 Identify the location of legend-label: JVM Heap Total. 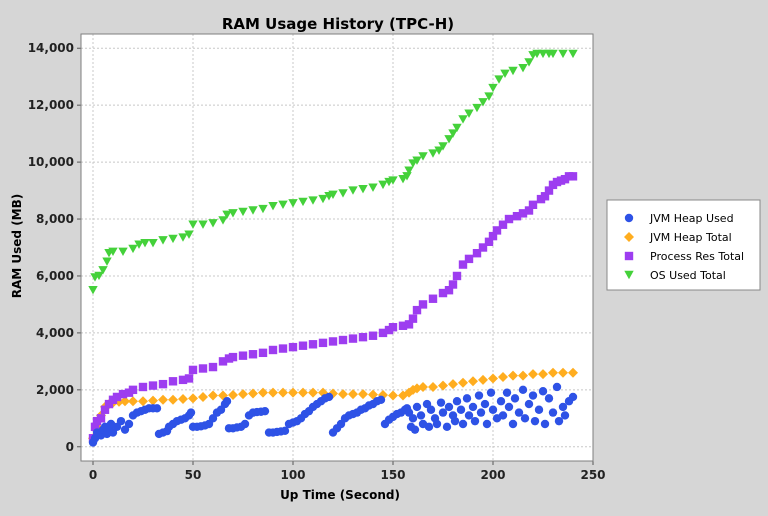
(690, 237).